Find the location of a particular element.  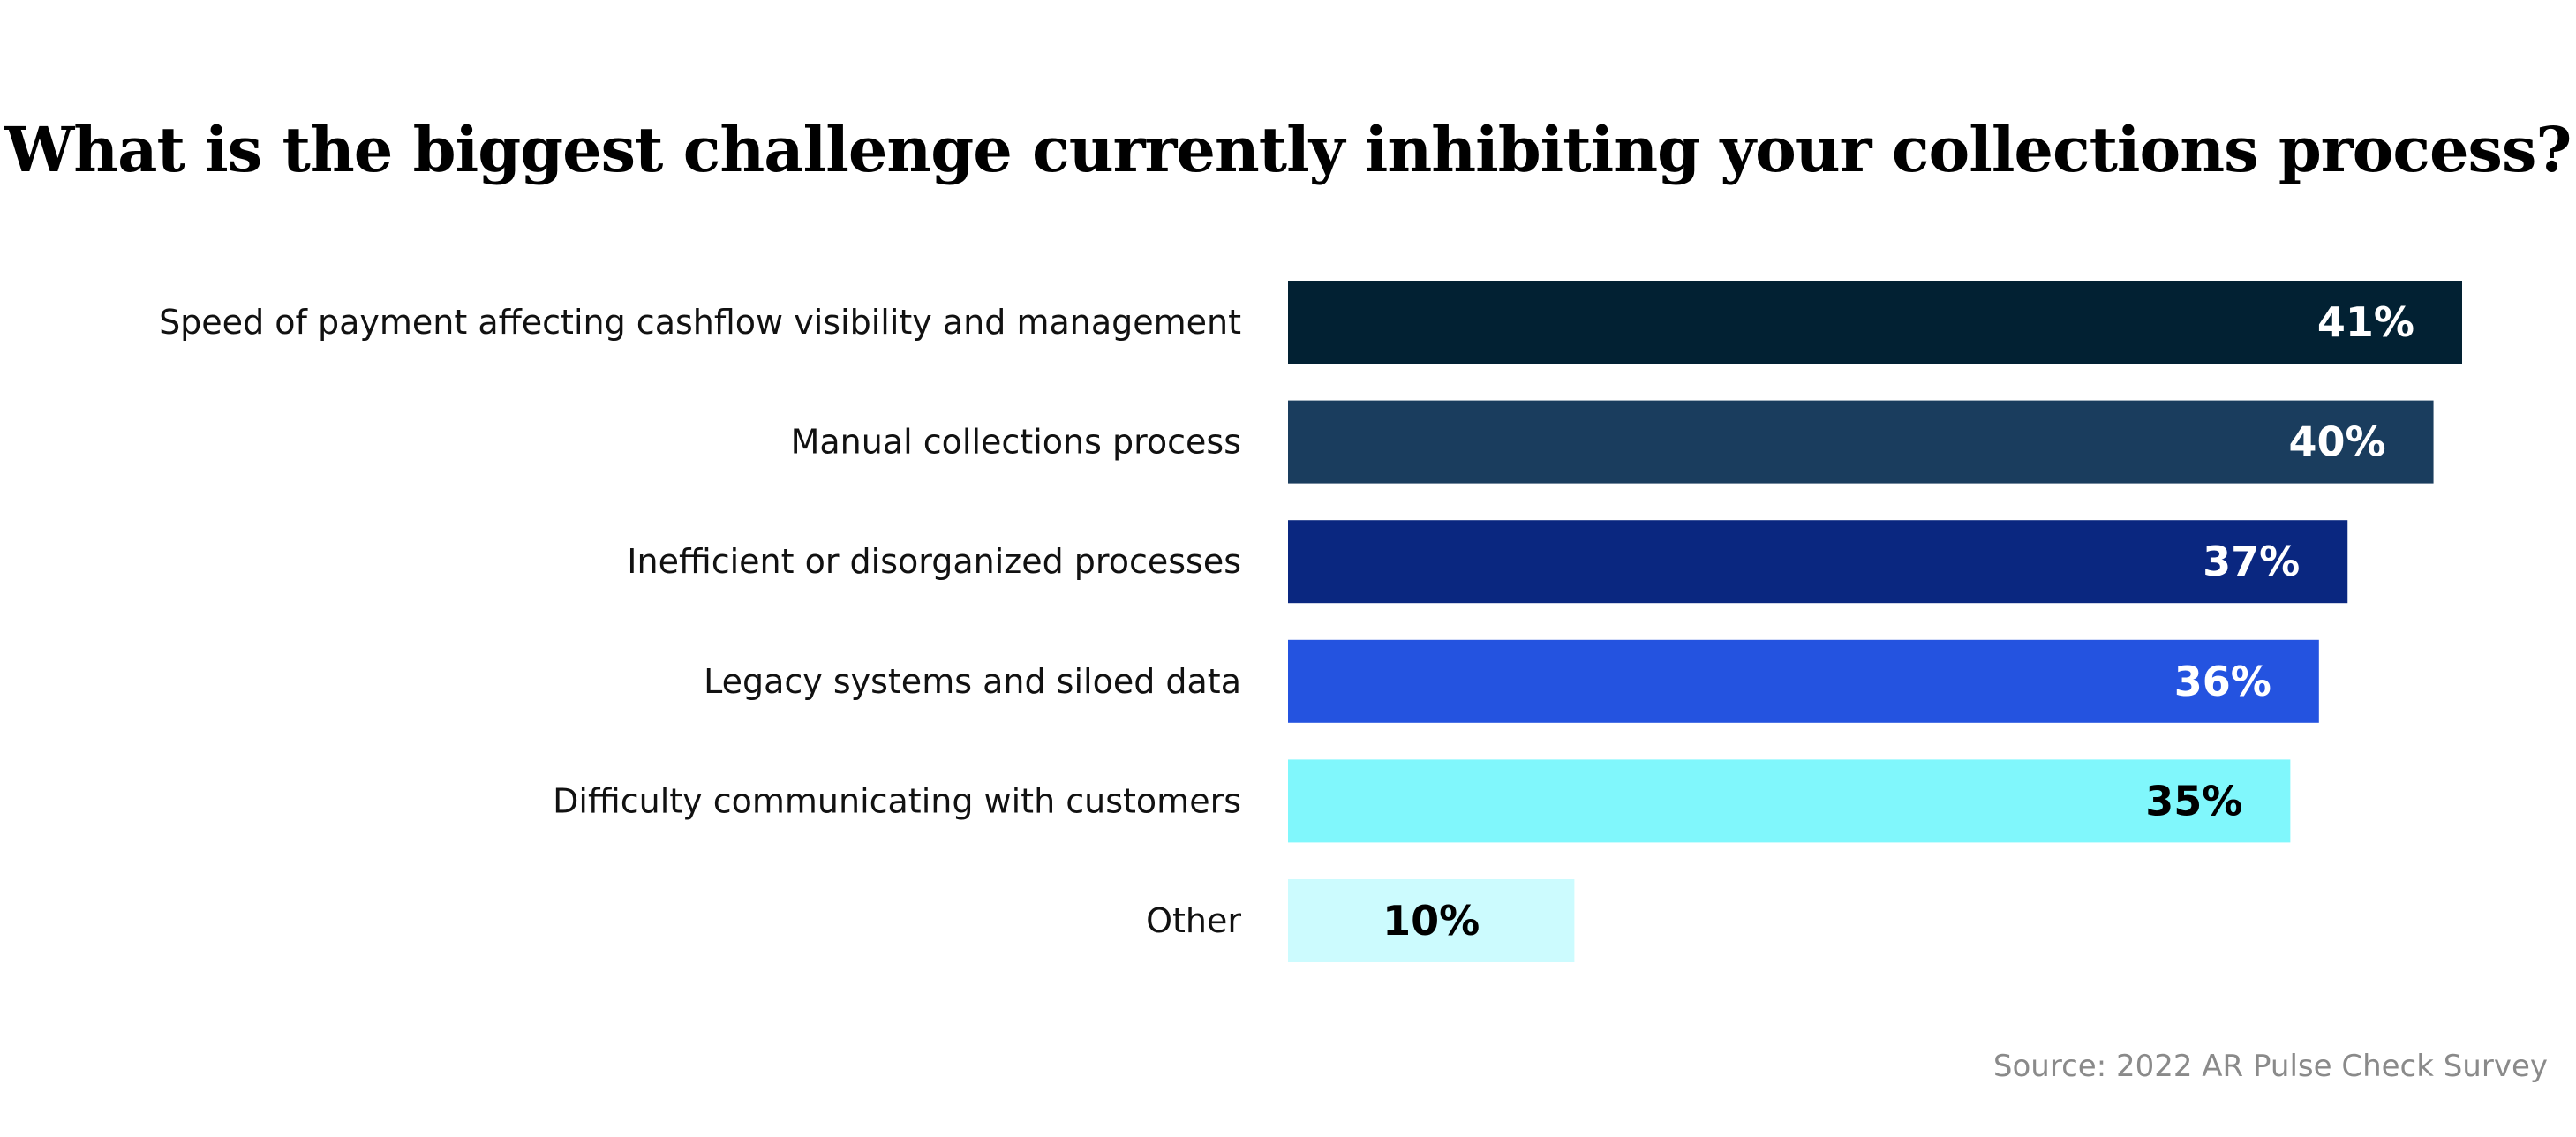

value-label: 37% is located at coordinates (2252, 561).